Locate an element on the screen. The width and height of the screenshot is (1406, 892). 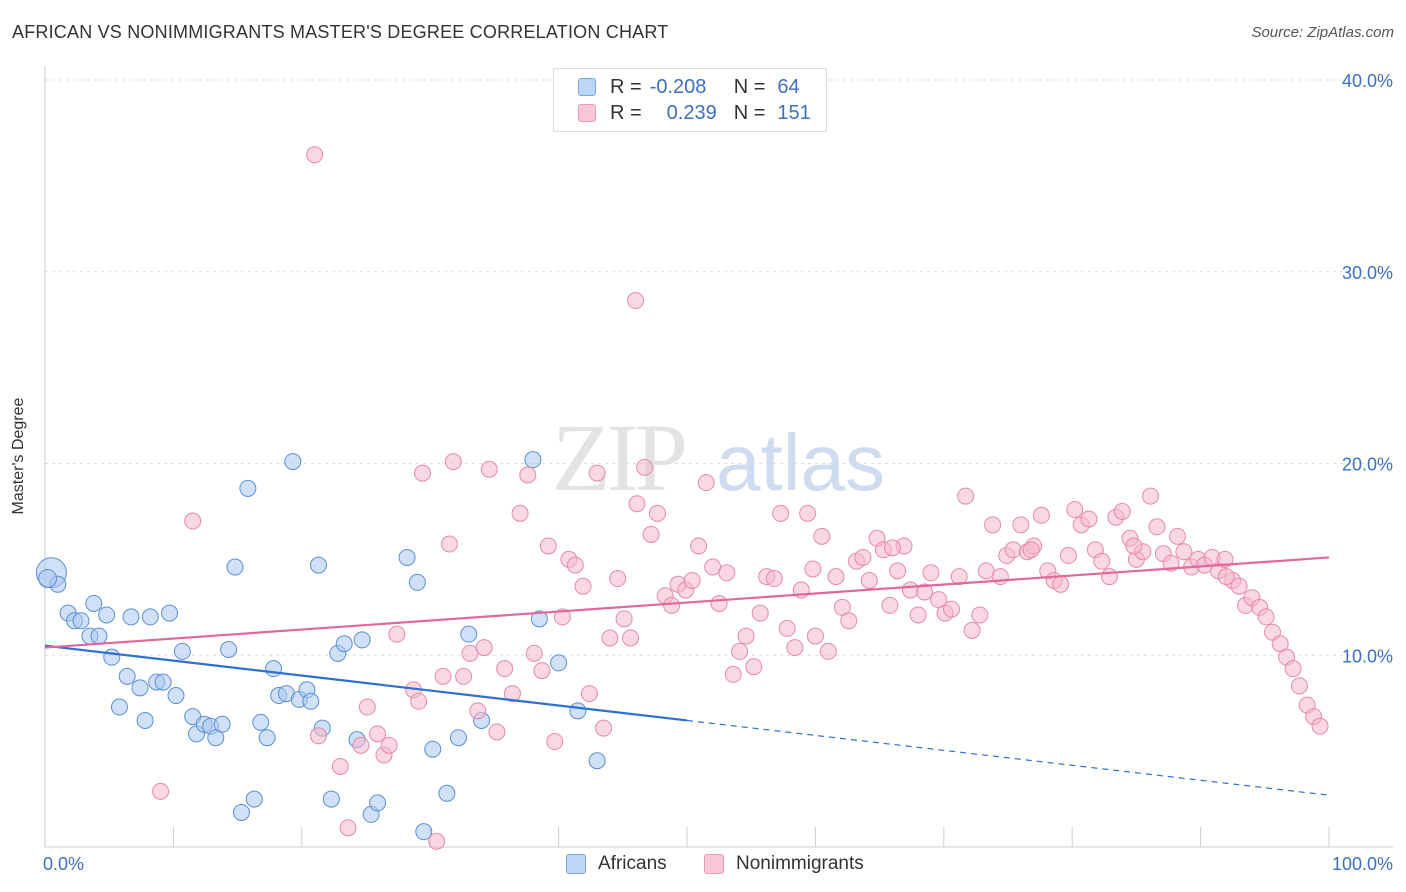
legend-row-africans: R = -0.208 N = 64 is located at coordinates (689, 87).